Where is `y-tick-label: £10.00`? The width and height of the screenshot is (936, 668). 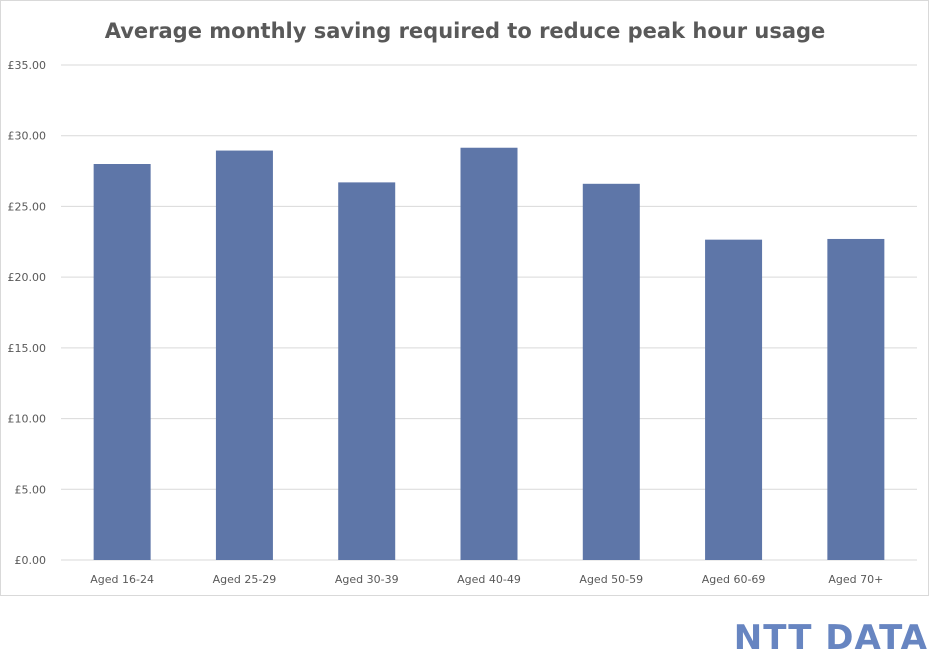
y-tick-label: £10.00 is located at coordinates (27, 419).